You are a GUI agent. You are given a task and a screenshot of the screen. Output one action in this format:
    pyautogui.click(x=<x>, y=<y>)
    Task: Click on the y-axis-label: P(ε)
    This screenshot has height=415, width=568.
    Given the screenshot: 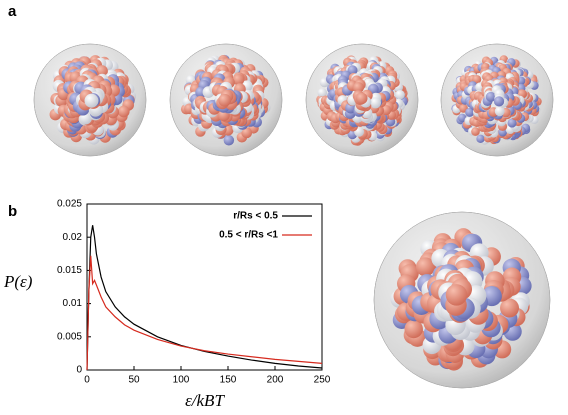 What is the action you would take?
    pyautogui.click(x=18, y=281)
    